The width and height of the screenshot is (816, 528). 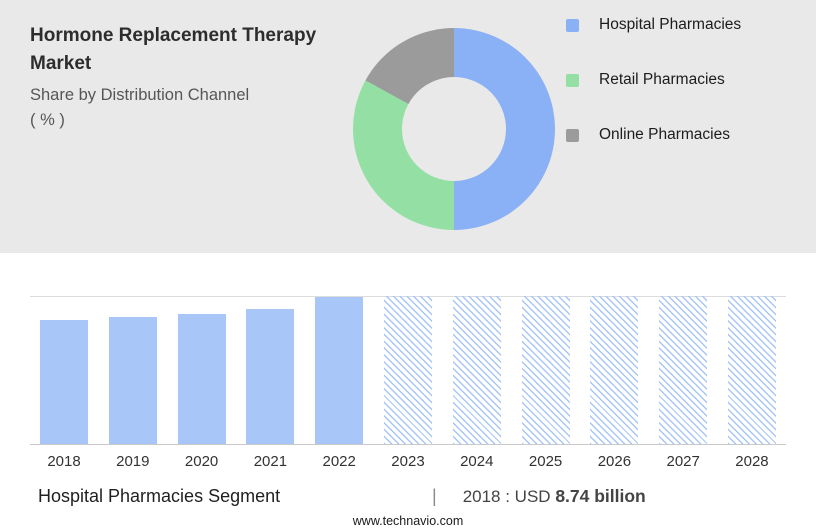 I want to click on legend-swatch-blue, so click(x=572, y=25).